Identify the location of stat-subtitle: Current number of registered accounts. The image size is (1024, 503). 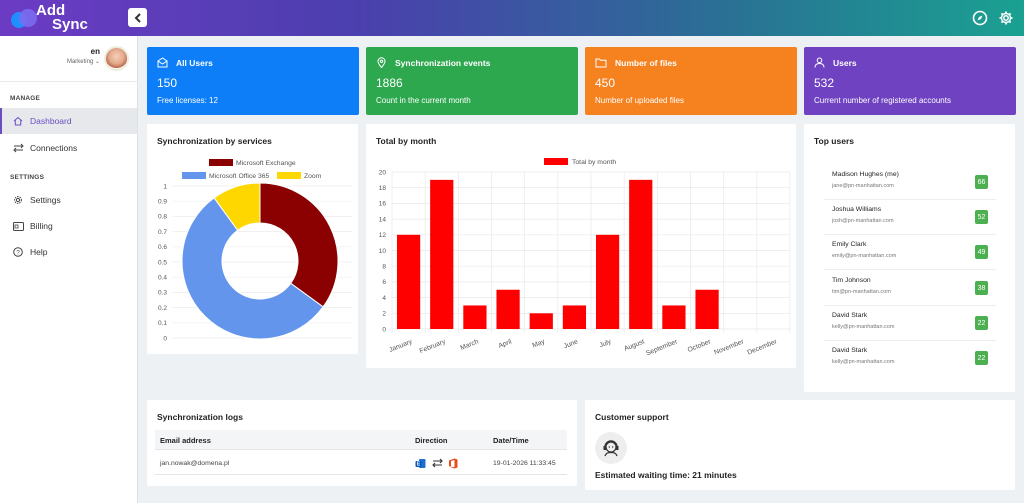
(882, 100).